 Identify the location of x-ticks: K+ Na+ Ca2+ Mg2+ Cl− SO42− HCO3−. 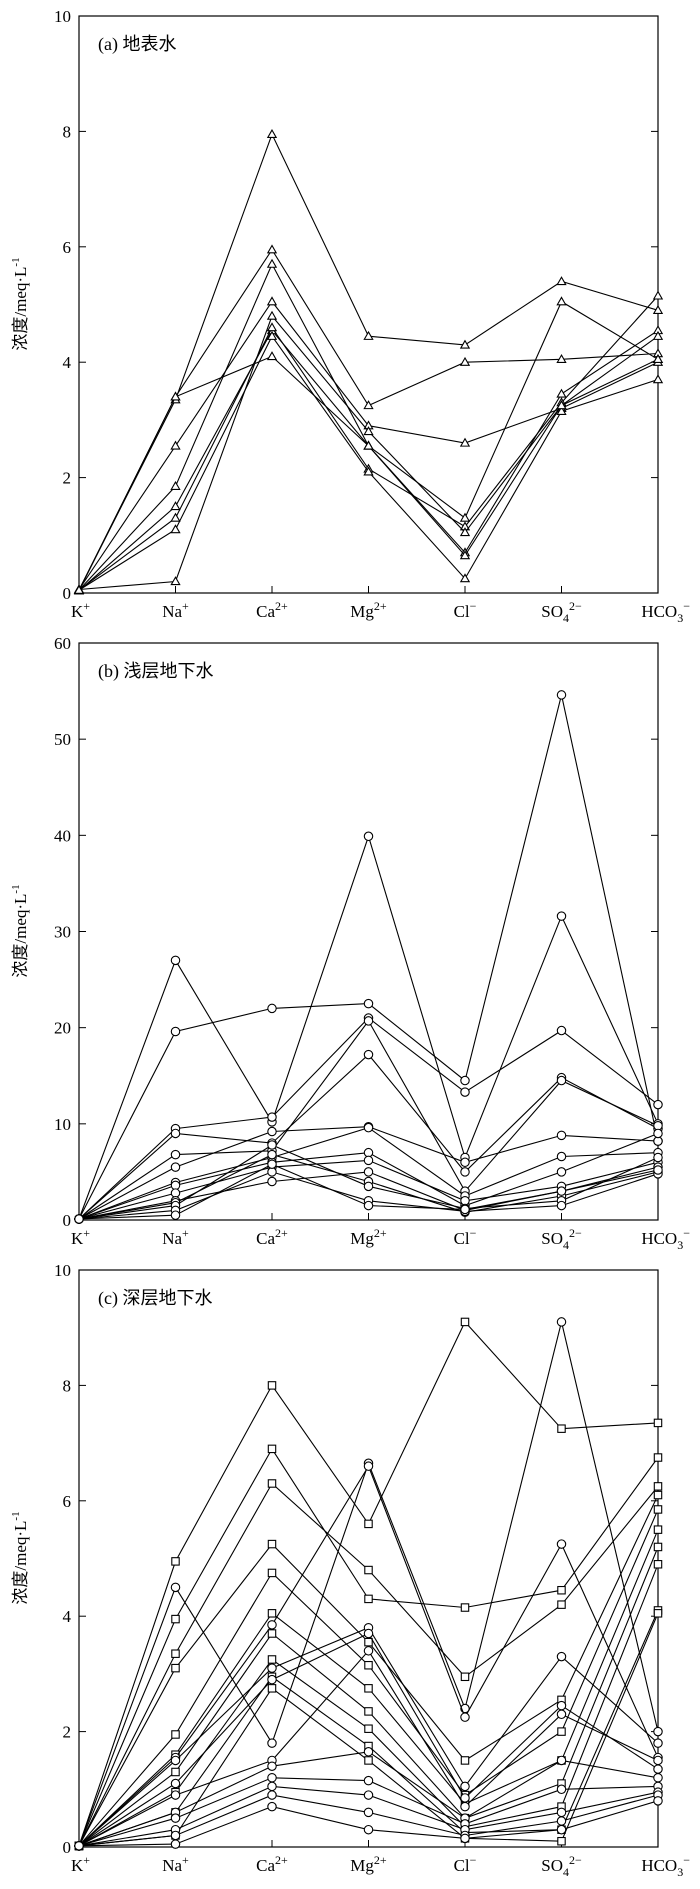
(380, 1232).